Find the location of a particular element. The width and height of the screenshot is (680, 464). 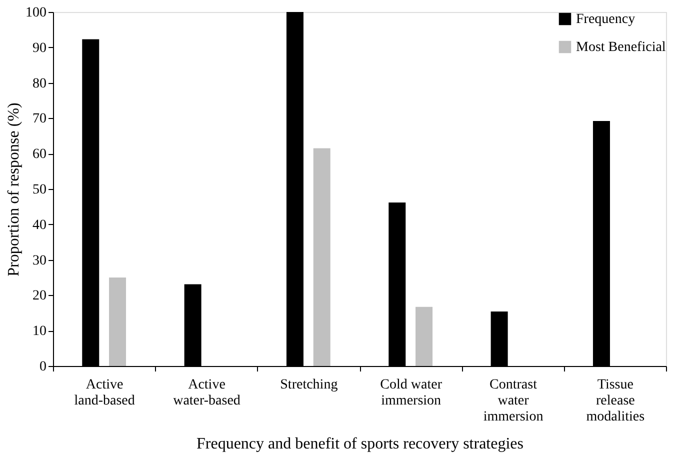

y-tick-label: 0 is located at coordinates (43, 367).